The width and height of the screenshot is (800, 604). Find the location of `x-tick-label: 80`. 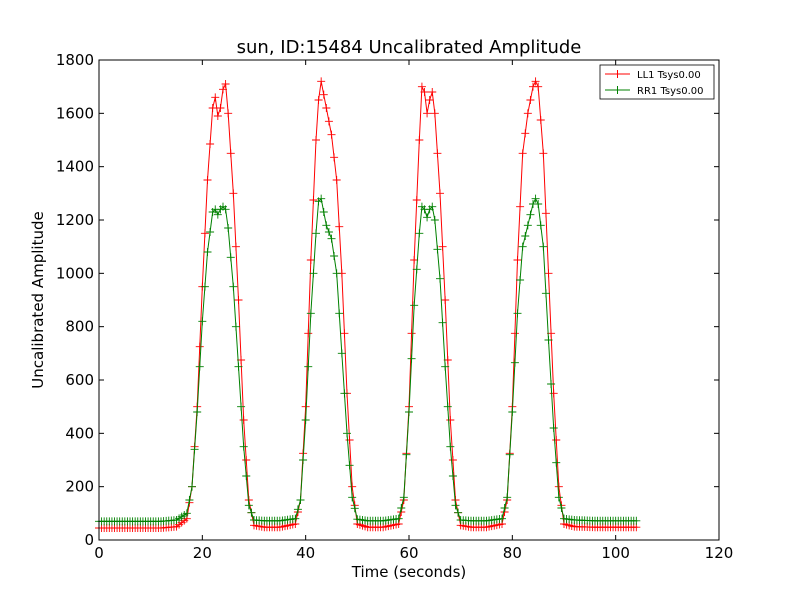

x-tick-label: 80 is located at coordinates (512, 553).